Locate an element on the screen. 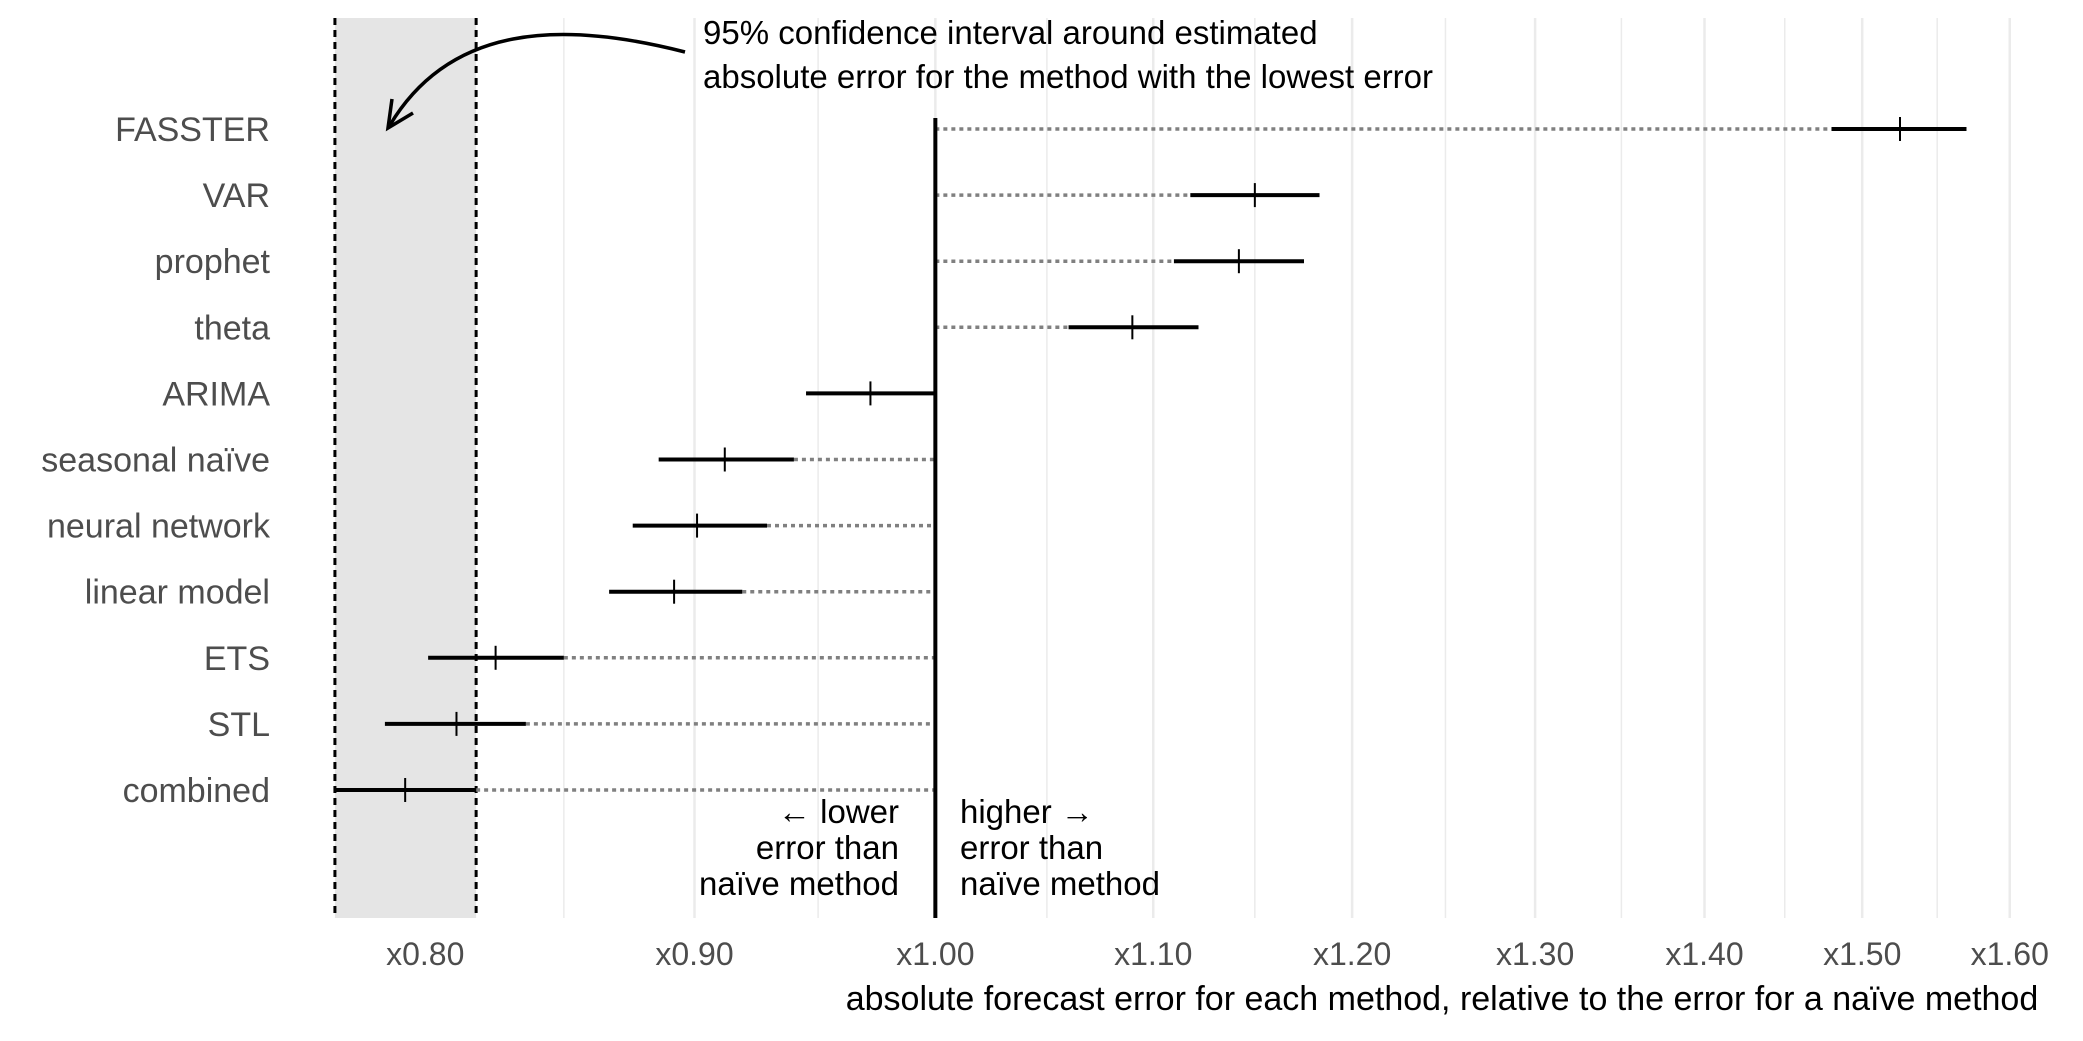  band-note-line-1: 95% confidence interval around estimated is located at coordinates (1010, 32).